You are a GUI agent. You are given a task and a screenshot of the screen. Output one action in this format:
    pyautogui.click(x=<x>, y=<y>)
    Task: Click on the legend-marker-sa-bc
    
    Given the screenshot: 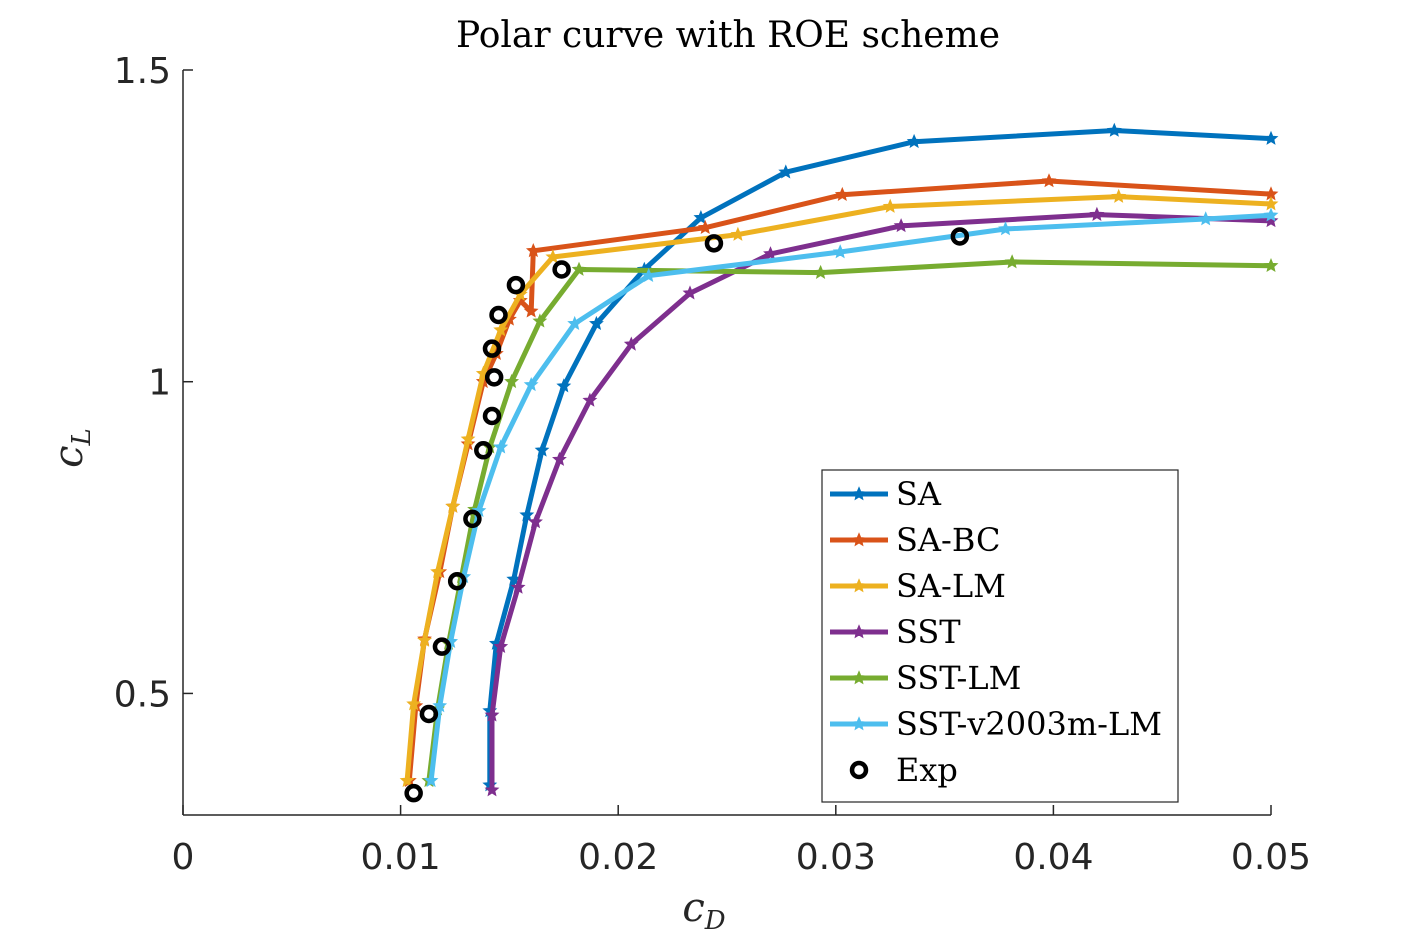 What is the action you would take?
    pyautogui.click(x=859, y=539)
    